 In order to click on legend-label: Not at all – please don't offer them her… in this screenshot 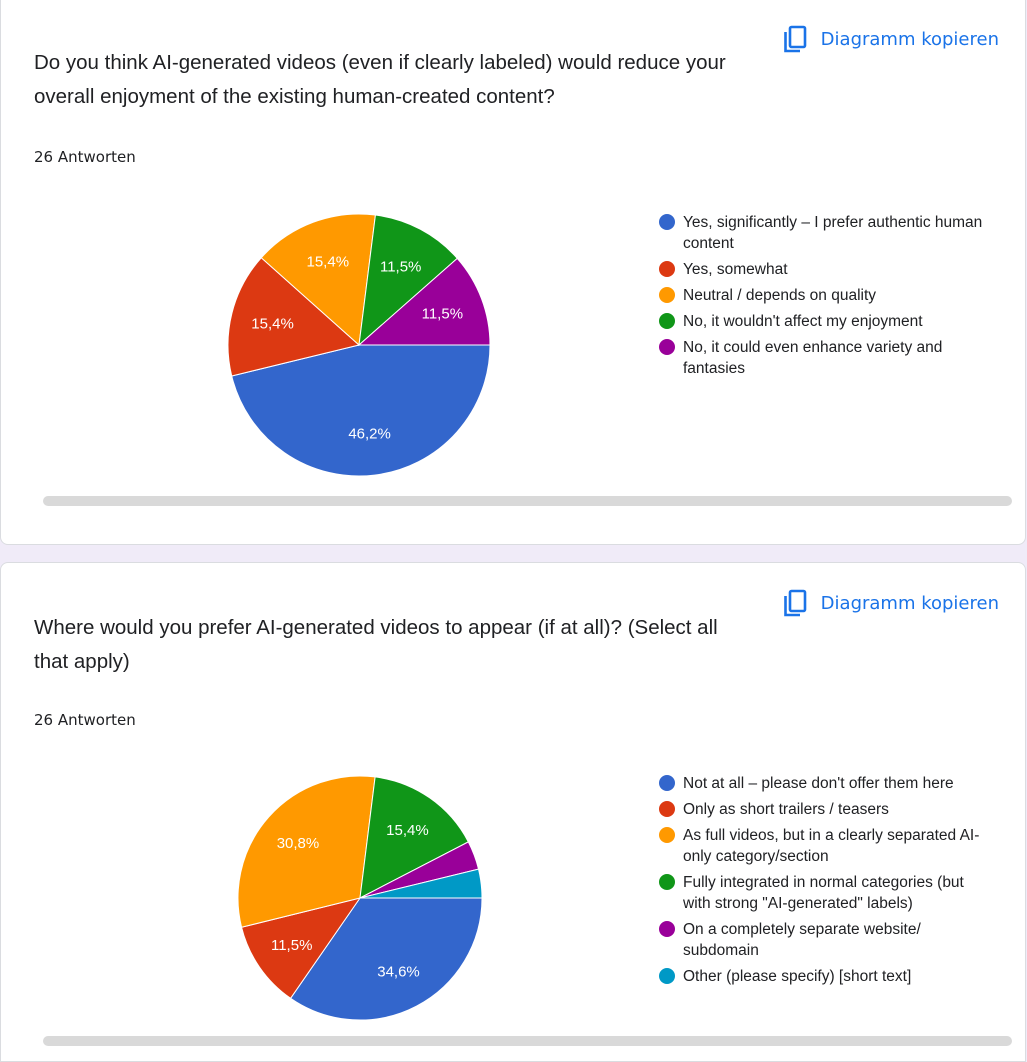, I will do `click(818, 783)`.